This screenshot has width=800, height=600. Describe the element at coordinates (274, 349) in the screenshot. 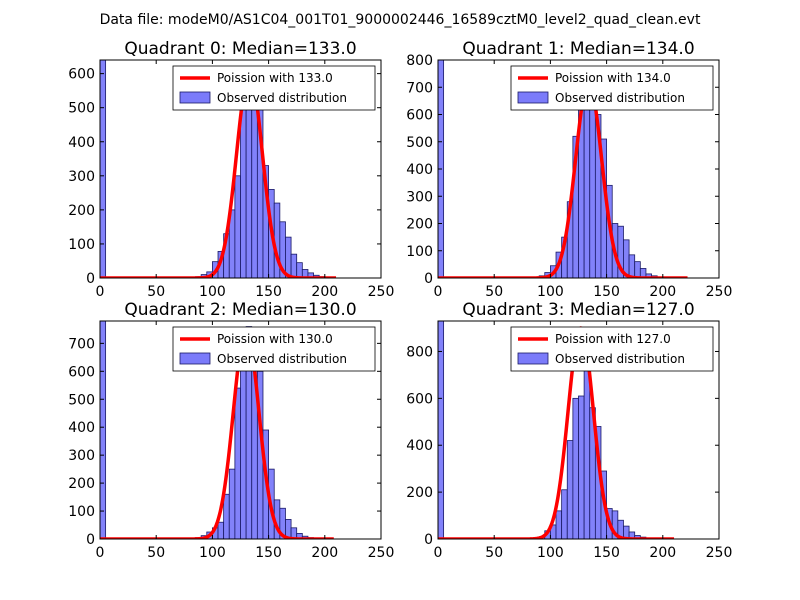

I see `legend: Poission with 130.0 Observed distribution` at that location.